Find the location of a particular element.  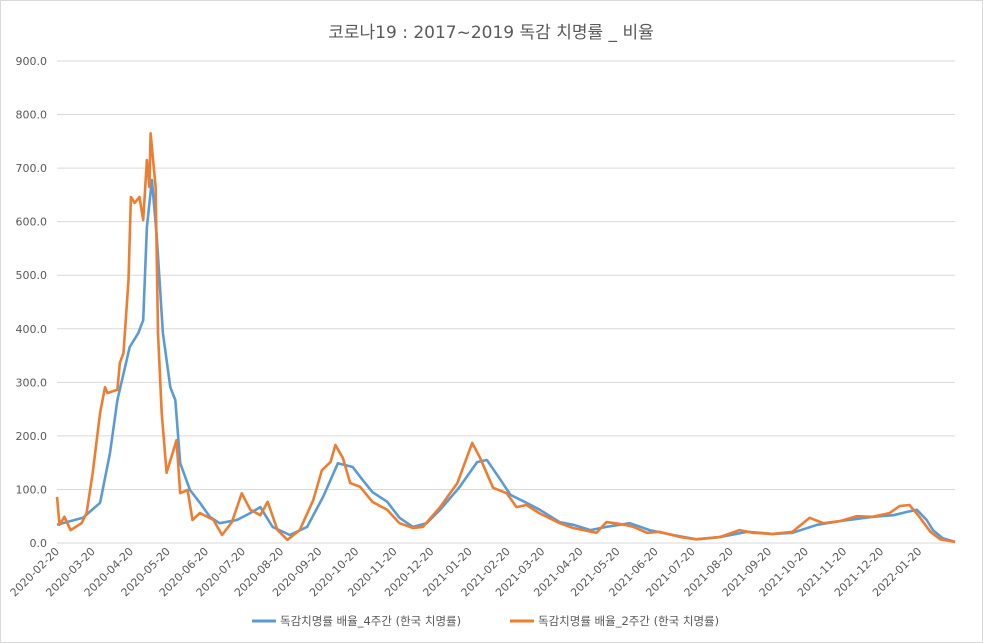

y-tick-label: 900.0 is located at coordinates (32, 61).